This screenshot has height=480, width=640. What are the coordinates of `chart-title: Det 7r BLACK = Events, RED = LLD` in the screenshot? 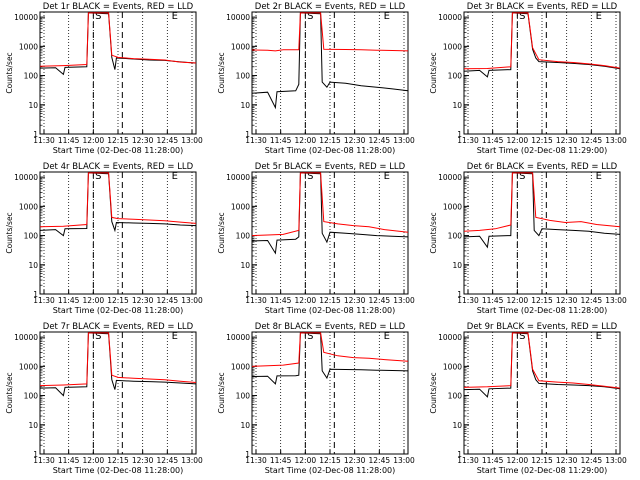 It's located at (118, 327).